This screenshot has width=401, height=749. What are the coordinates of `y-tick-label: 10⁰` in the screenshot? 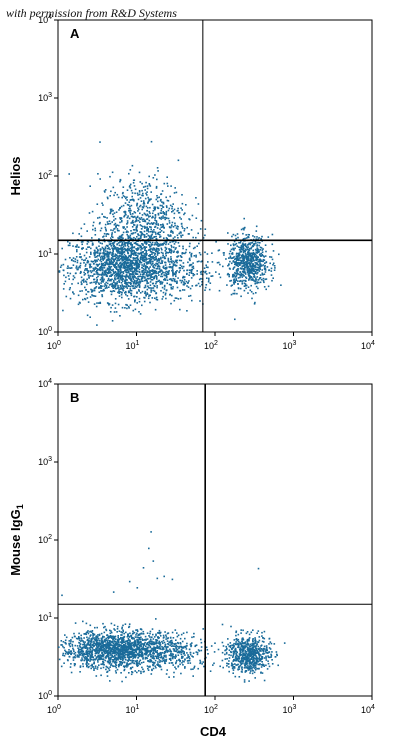 It's located at (45, 331).